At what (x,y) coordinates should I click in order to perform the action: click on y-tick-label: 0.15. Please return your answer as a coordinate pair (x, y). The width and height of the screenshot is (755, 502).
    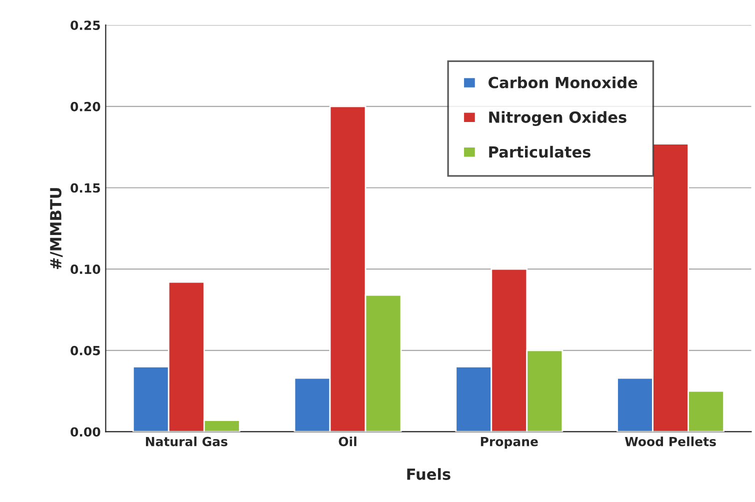
    Looking at the image, I should click on (85, 188).